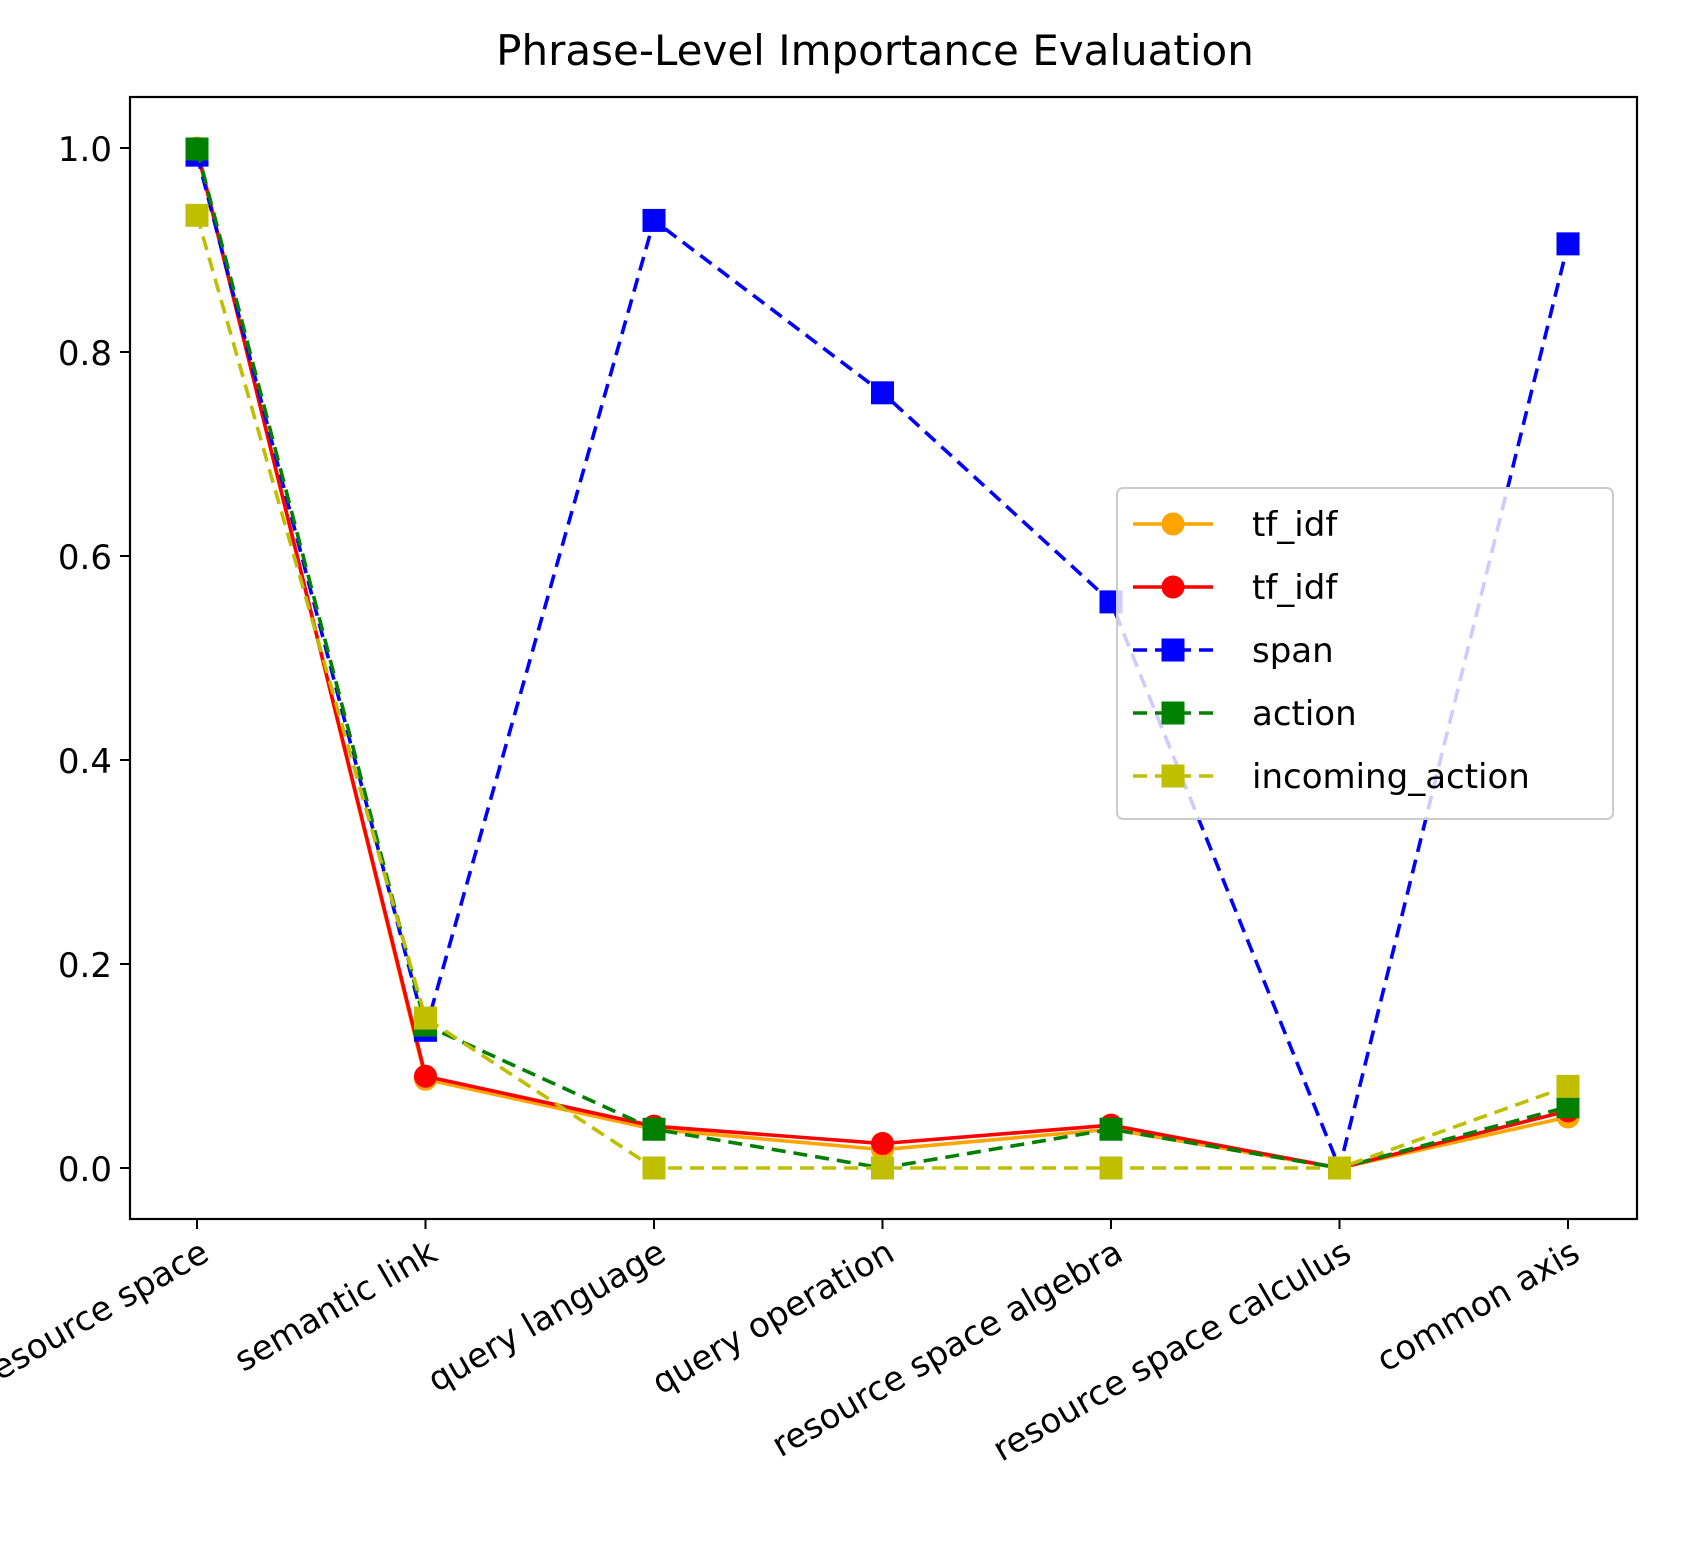 This screenshot has height=1550, width=1706. Describe the element at coordinates (85, 150) in the screenshot. I see `y-tick-label: 1.0` at that location.